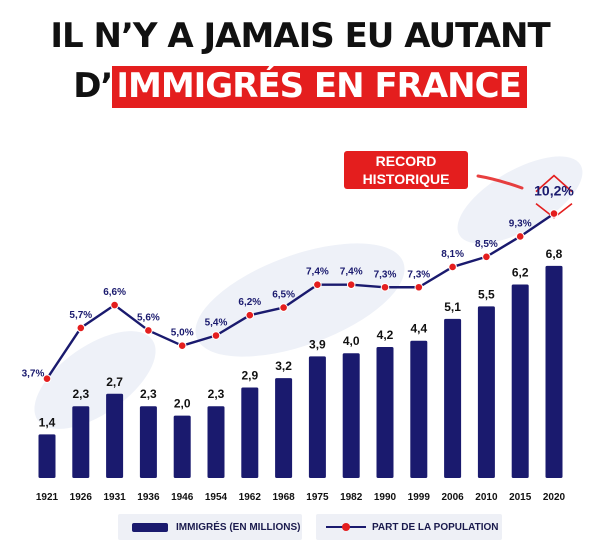 The height and width of the screenshot is (544, 600). I want to click on bar-label-2015: 6,2, so click(520, 273).